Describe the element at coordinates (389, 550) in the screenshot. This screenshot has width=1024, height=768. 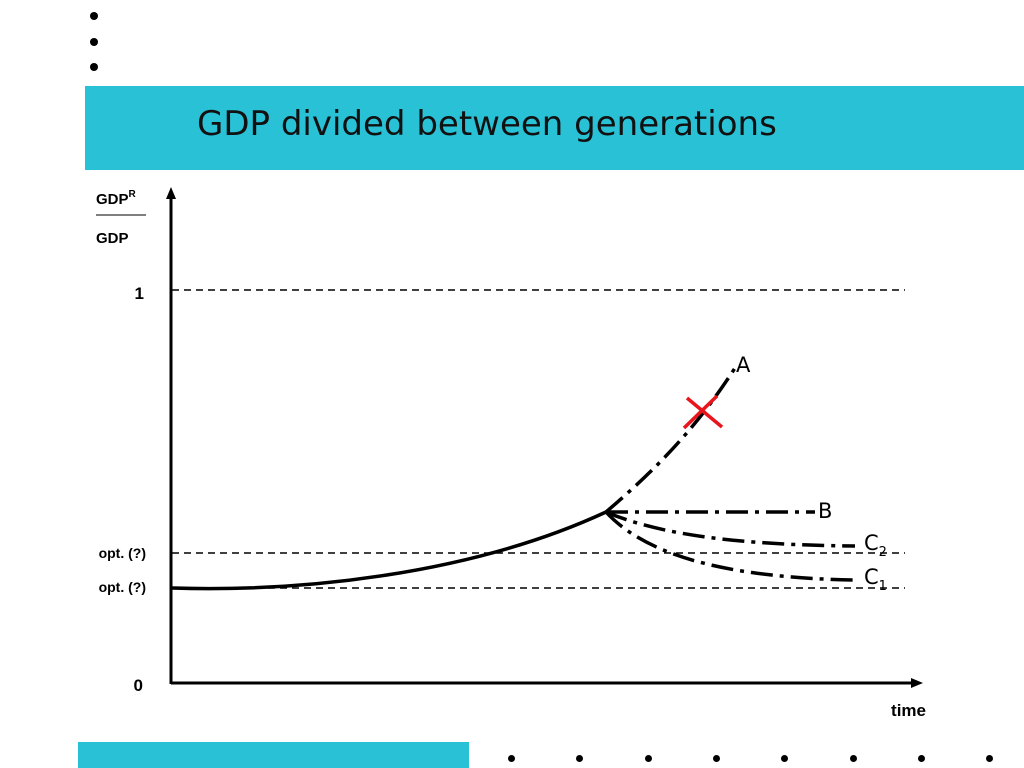
I see `history-curve` at that location.